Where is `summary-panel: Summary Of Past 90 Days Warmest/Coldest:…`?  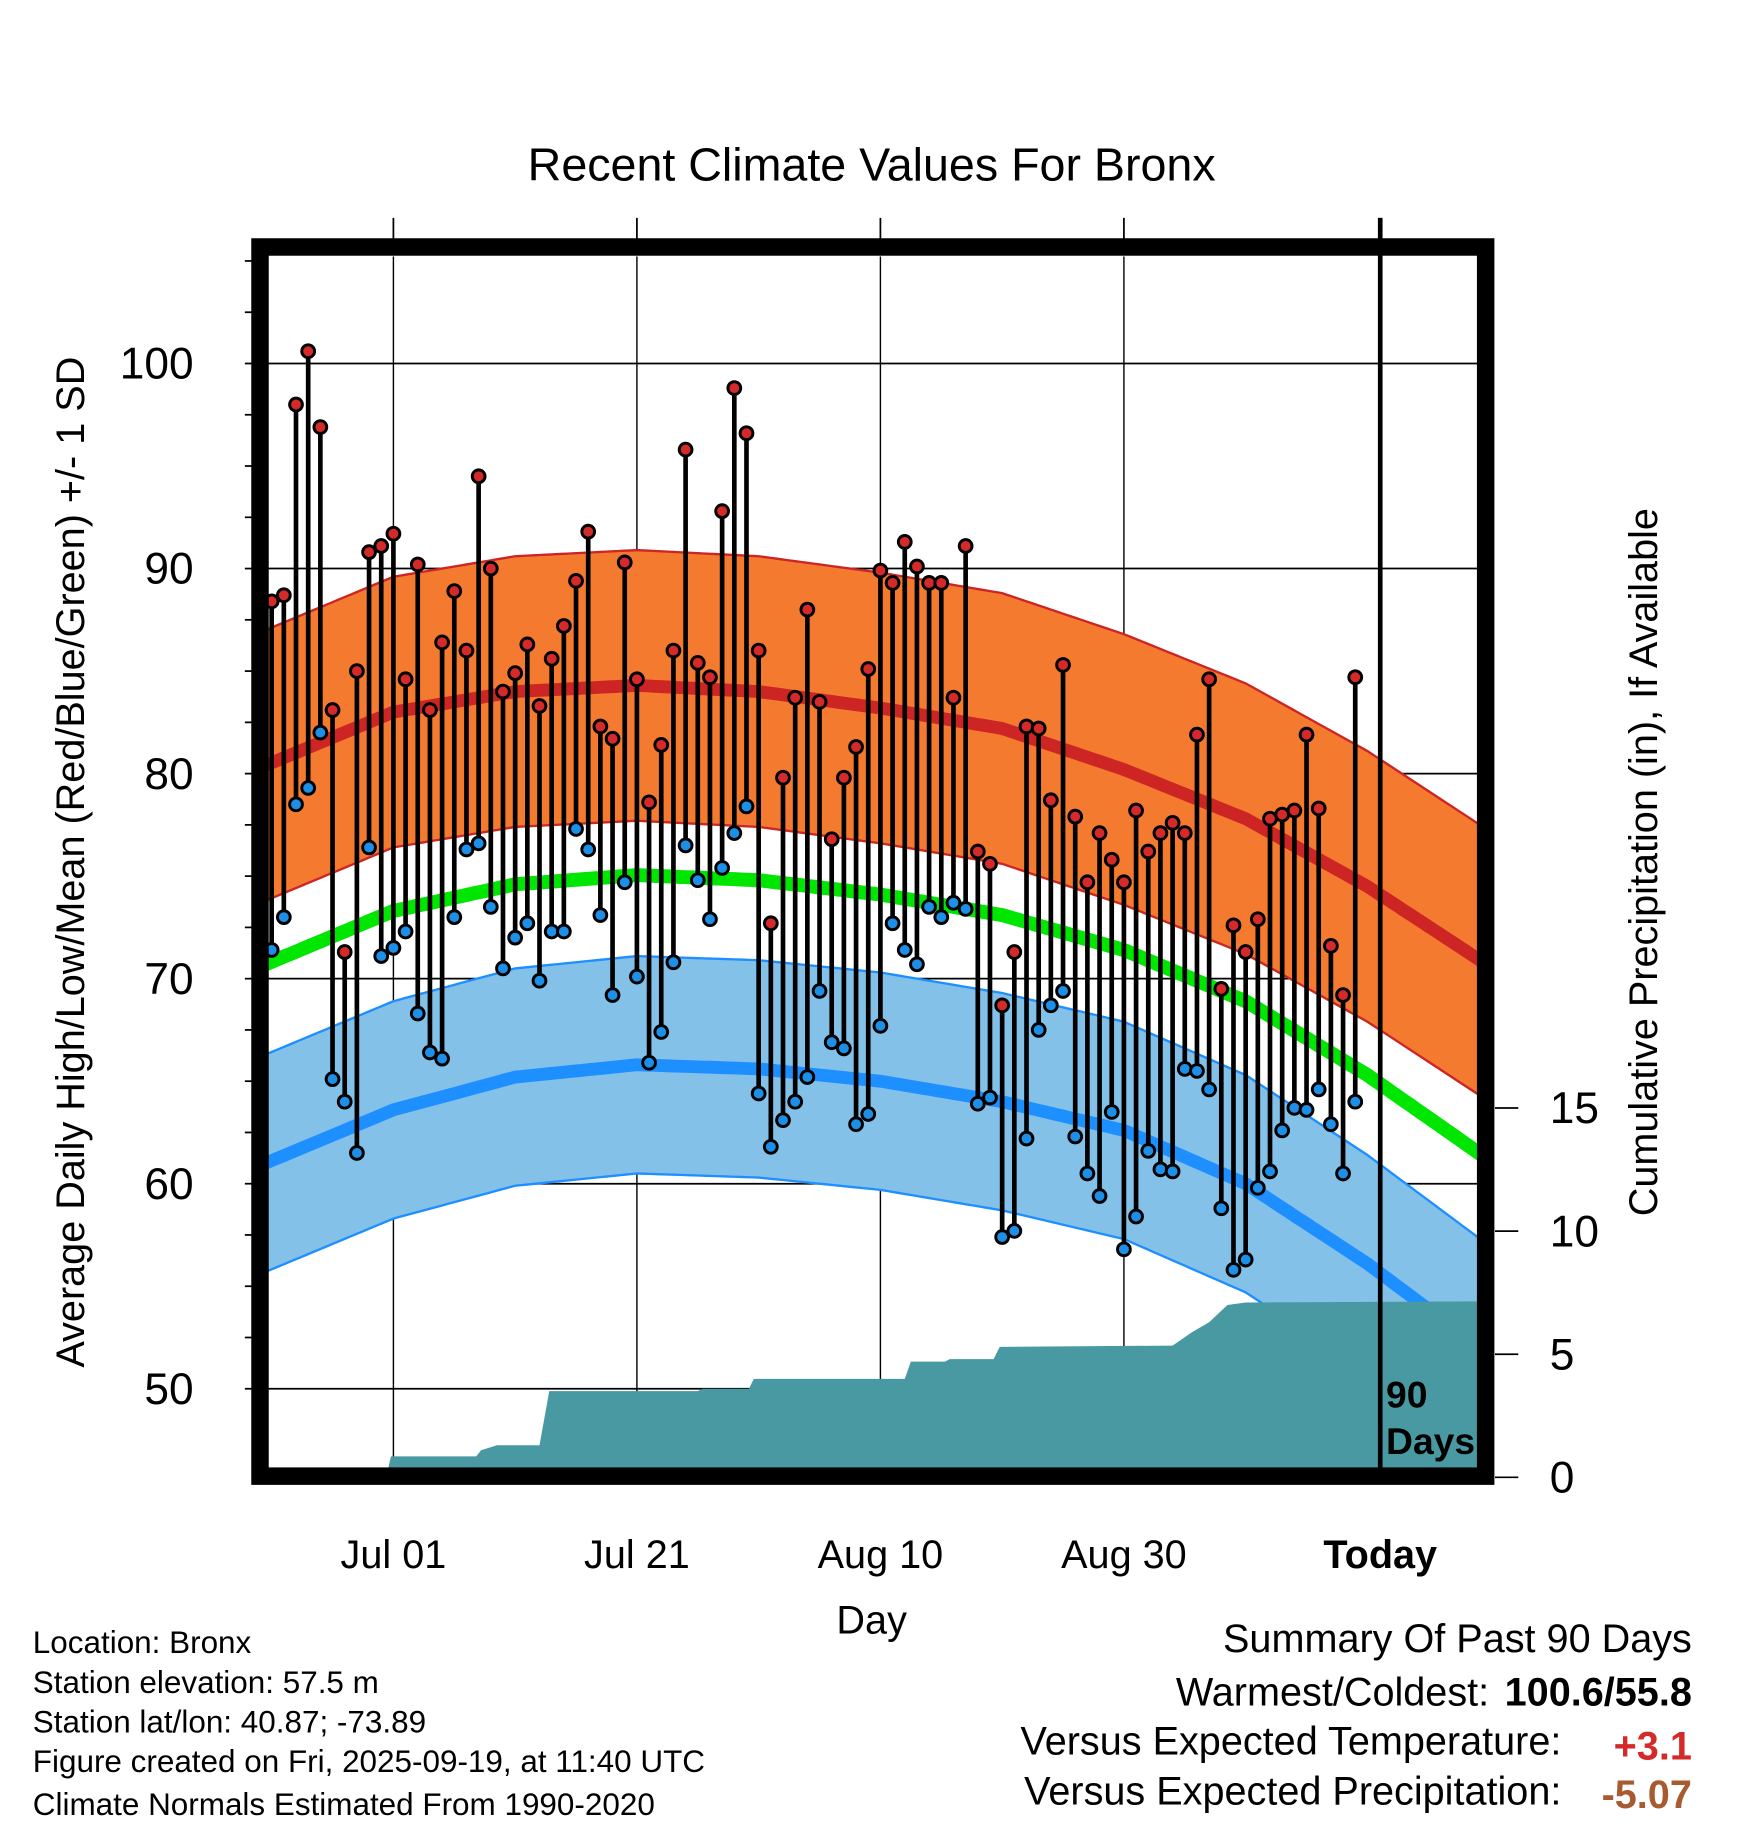 summary-panel: Summary Of Past 90 Days Warmest/Coldest:… is located at coordinates (1355, 1717).